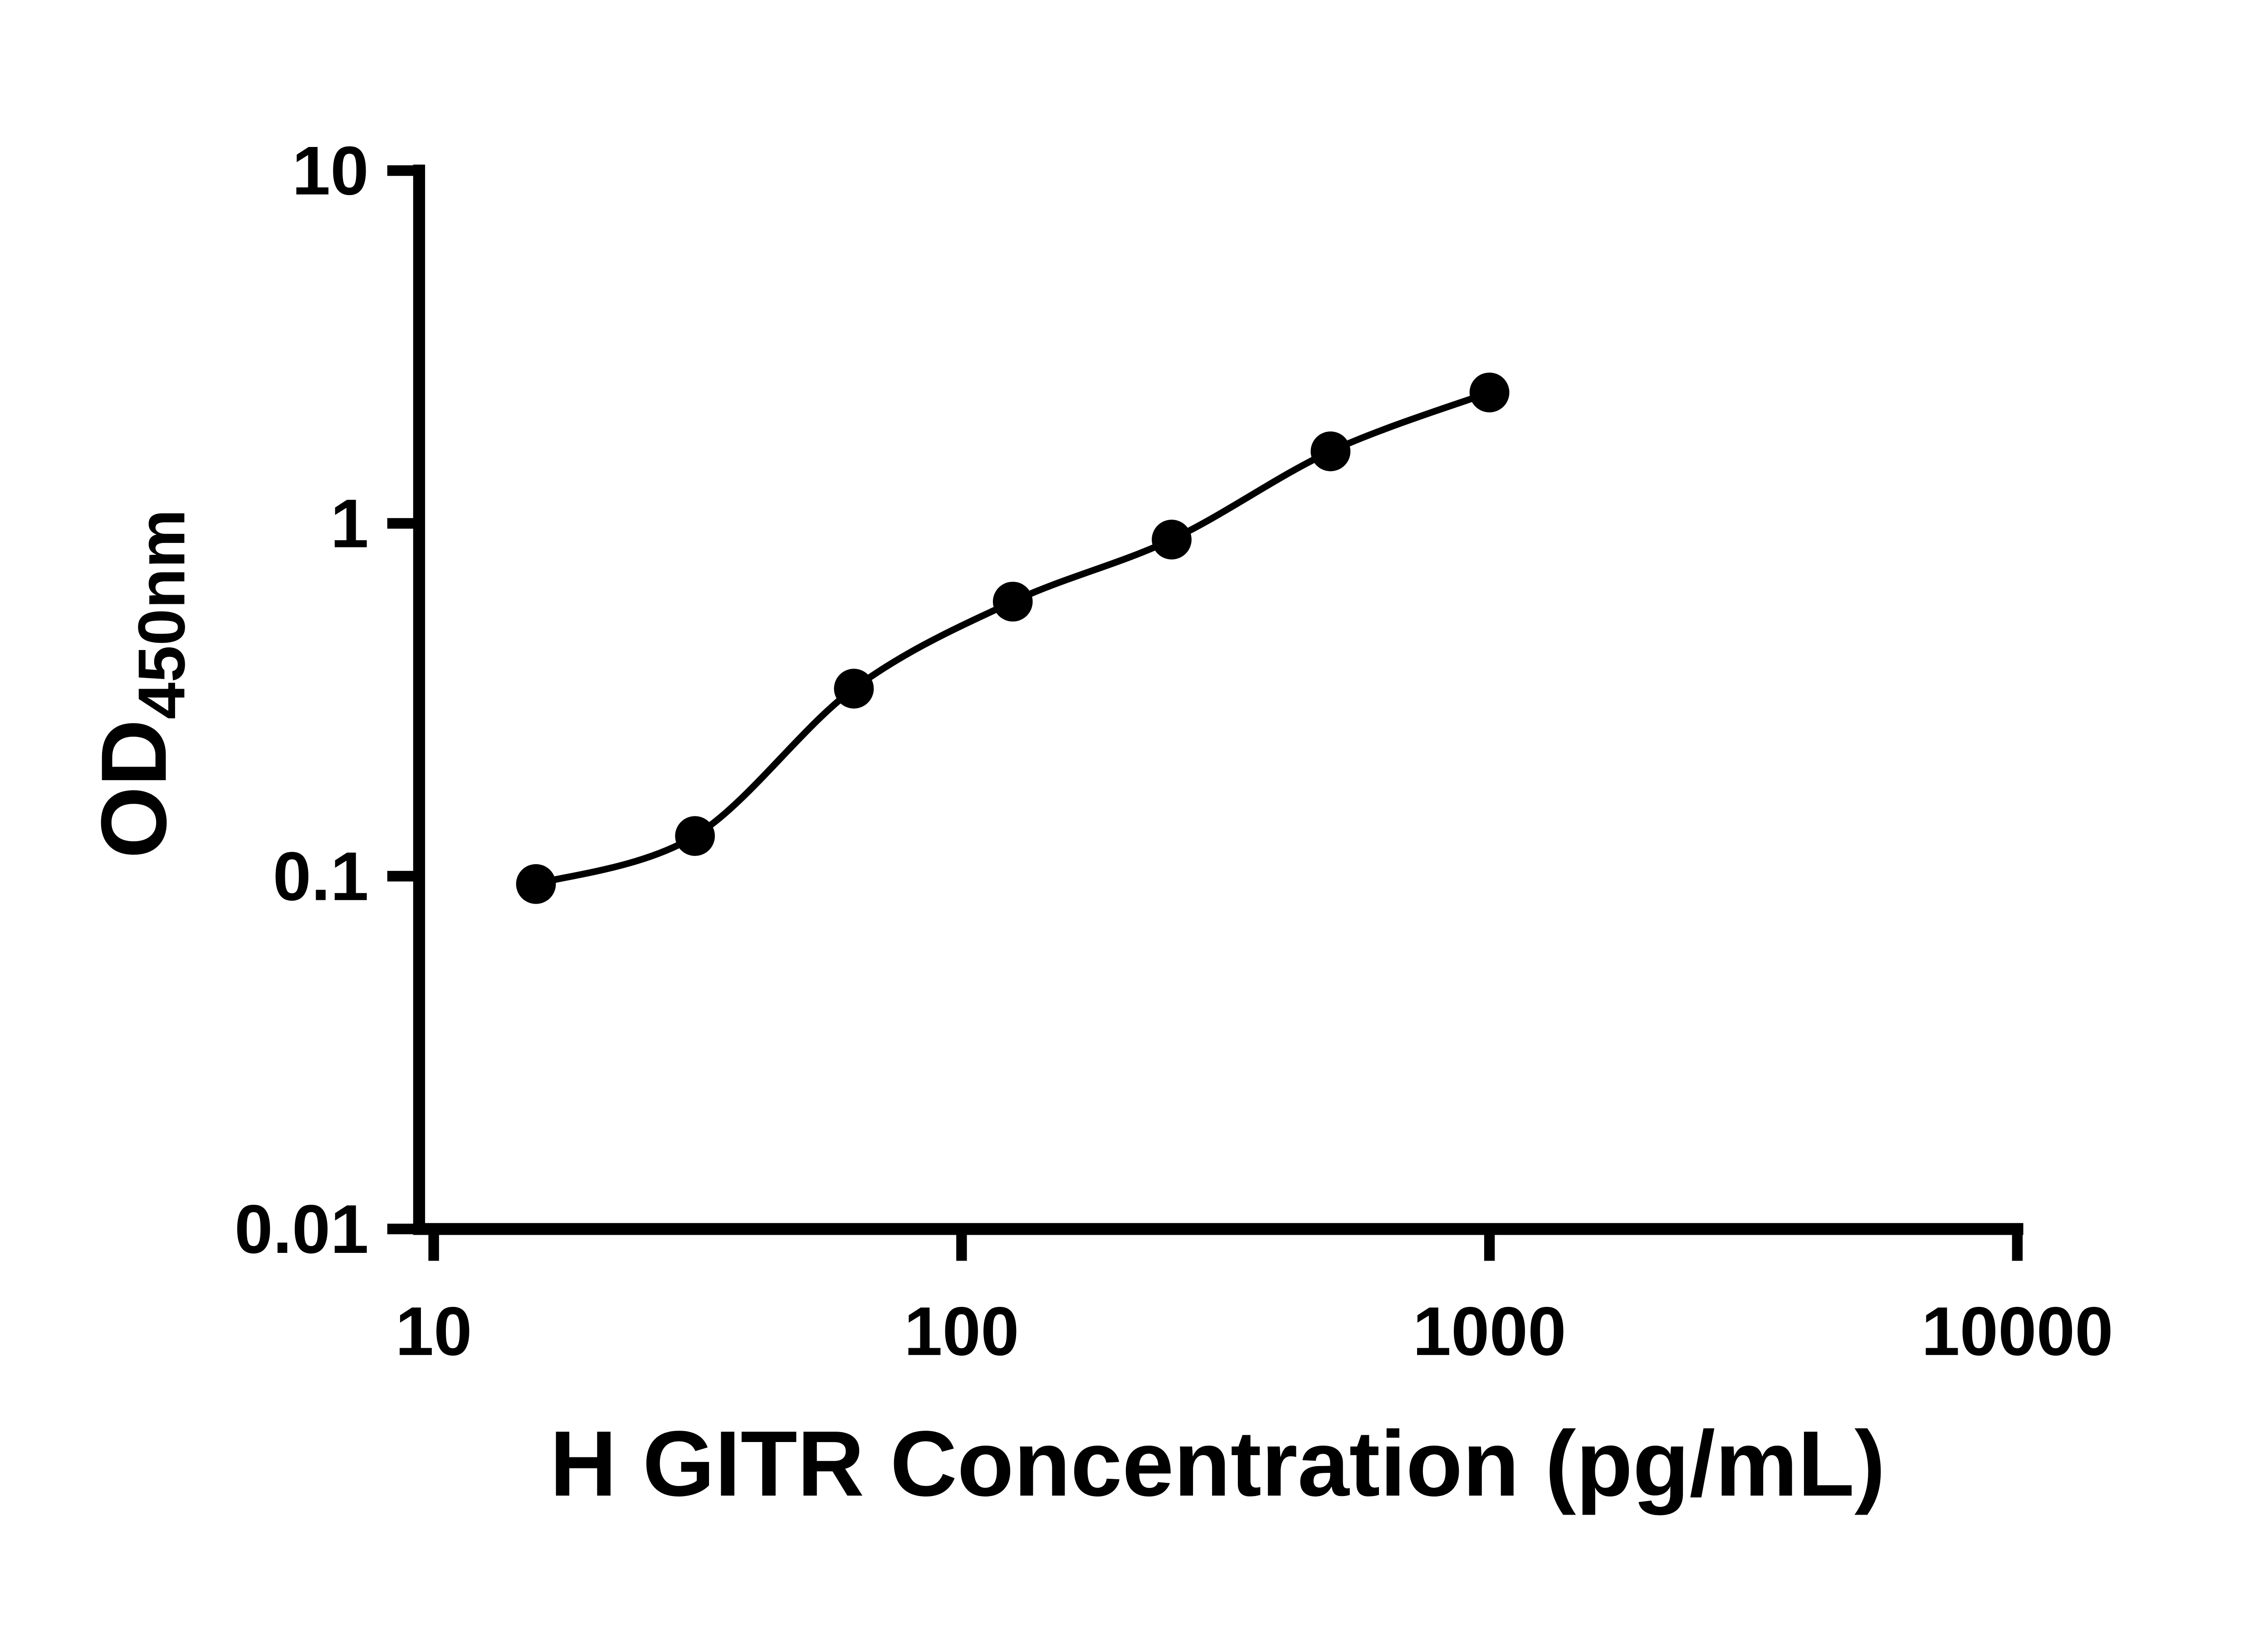 This screenshot has width=2268, height=1633. I want to click on x-tick-label: 1000, so click(1490, 1331).